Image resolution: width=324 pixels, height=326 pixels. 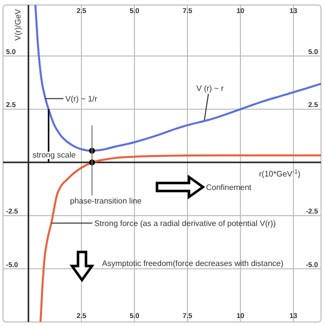 I want to click on annotation: V(r) ~ 1/r, so click(x=81, y=99).